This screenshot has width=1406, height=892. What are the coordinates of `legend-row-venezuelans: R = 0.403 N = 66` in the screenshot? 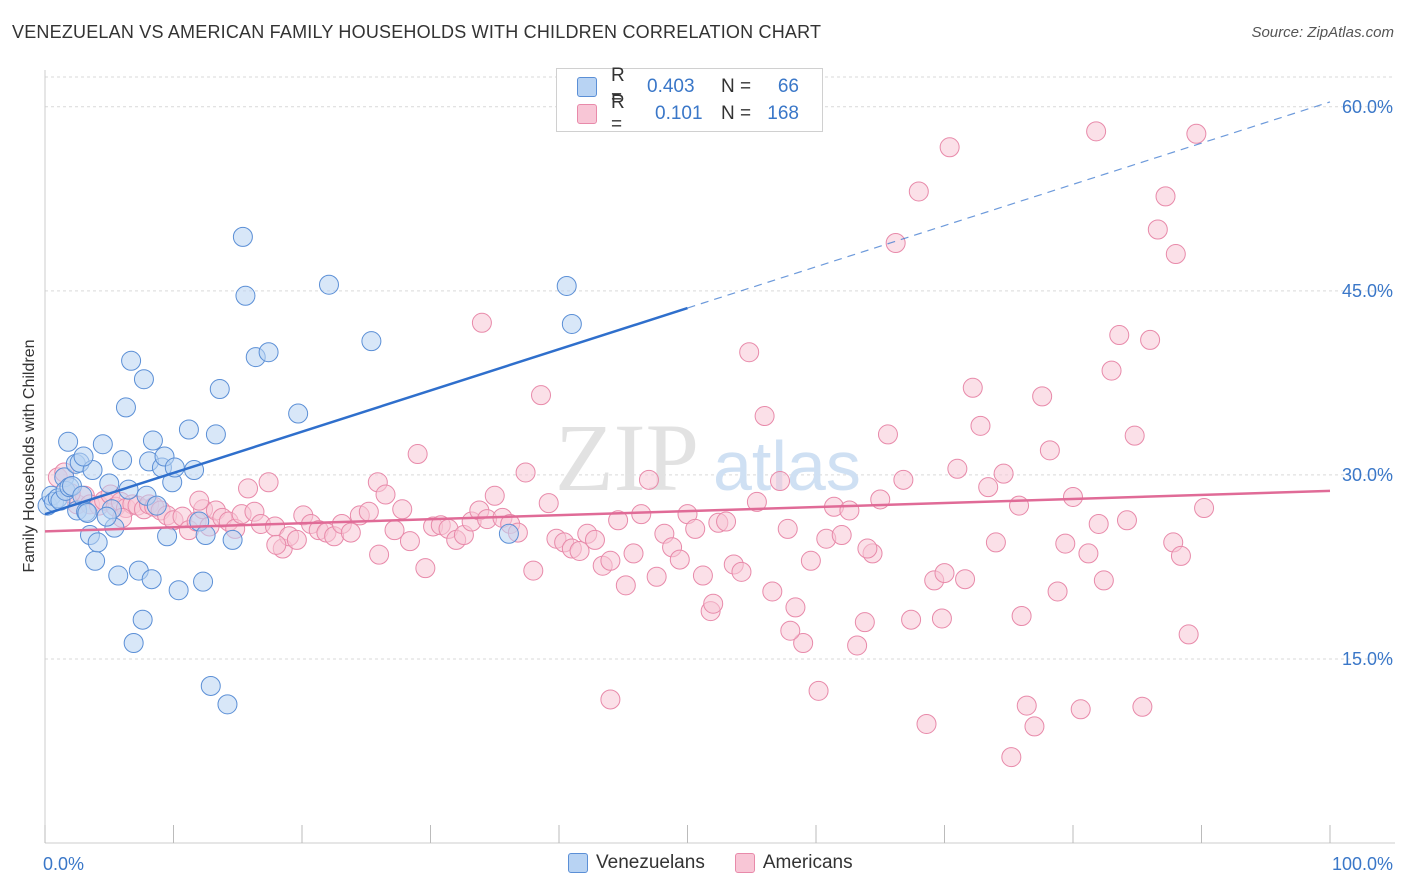 It's located at (688, 86).